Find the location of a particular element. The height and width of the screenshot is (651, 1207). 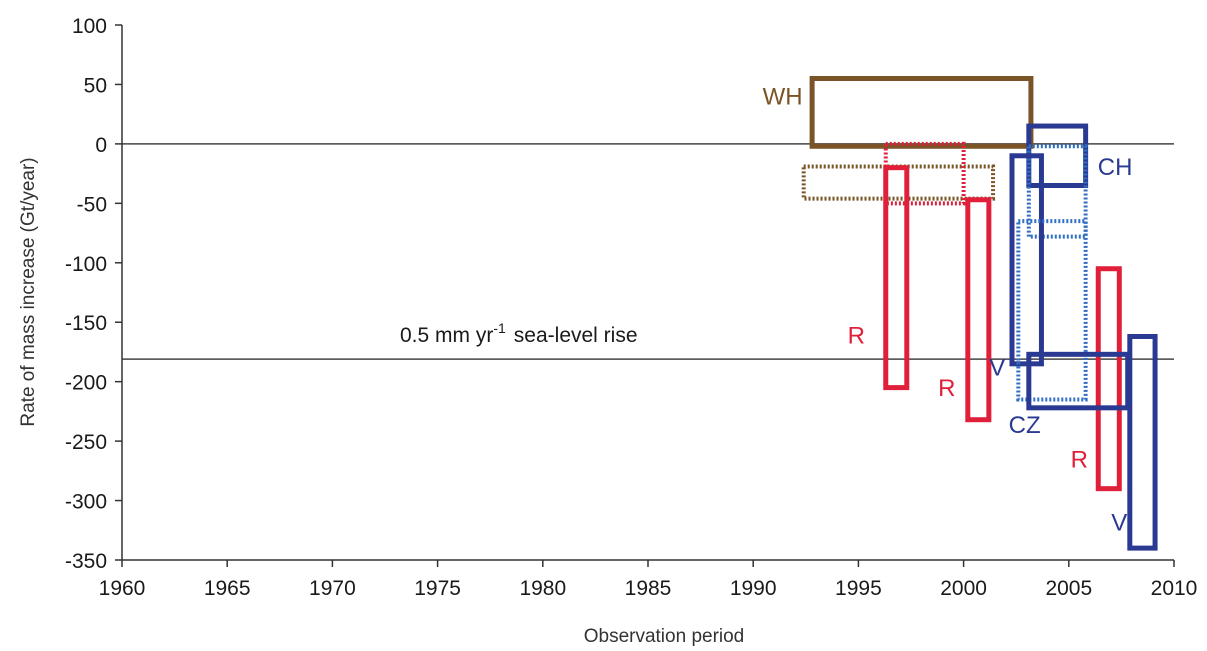

y-tick-label: -200 is located at coordinates (86, 383).